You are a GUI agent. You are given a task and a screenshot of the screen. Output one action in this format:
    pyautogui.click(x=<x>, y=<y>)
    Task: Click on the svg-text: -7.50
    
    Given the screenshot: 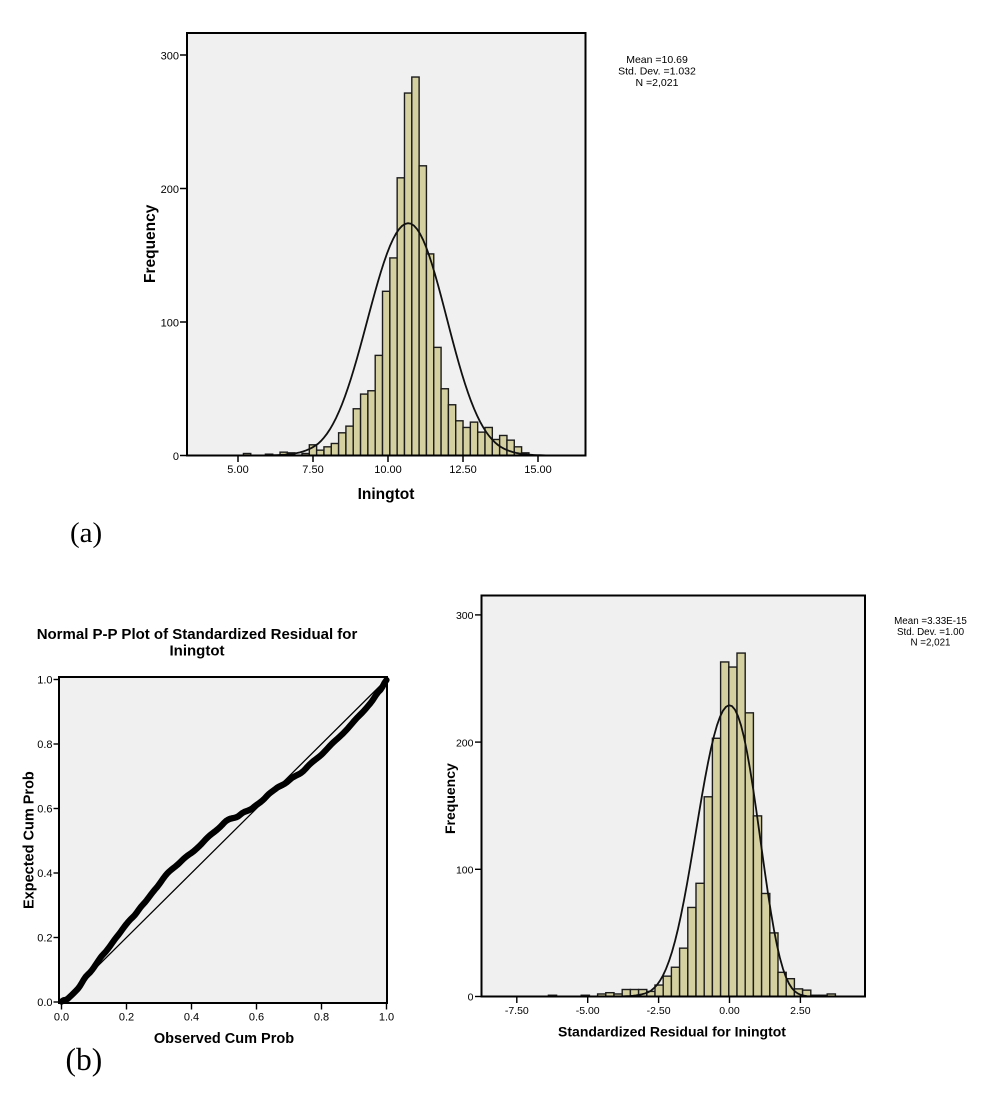 What is the action you would take?
    pyautogui.click(x=517, y=1011)
    